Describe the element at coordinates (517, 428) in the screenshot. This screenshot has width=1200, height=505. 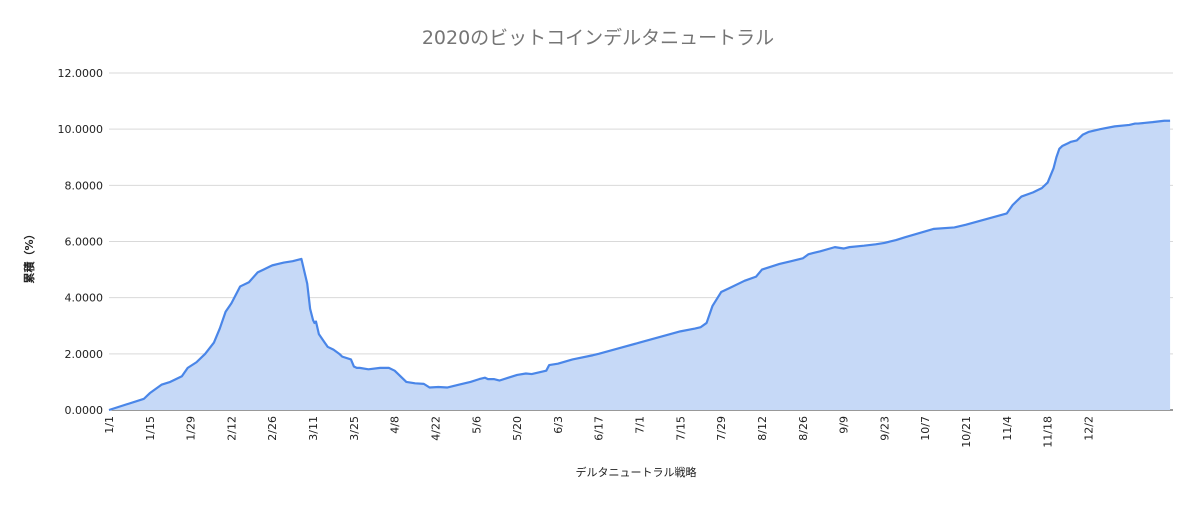
I see `x-tick-label: 5/20` at that location.